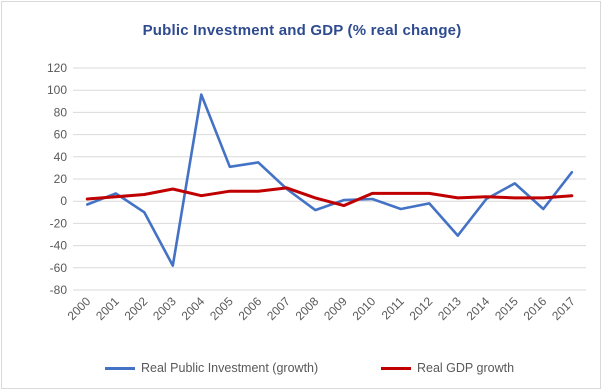  What do you see at coordinates (57, 90) in the screenshot?
I see `y-tick-label: 100` at bounding box center [57, 90].